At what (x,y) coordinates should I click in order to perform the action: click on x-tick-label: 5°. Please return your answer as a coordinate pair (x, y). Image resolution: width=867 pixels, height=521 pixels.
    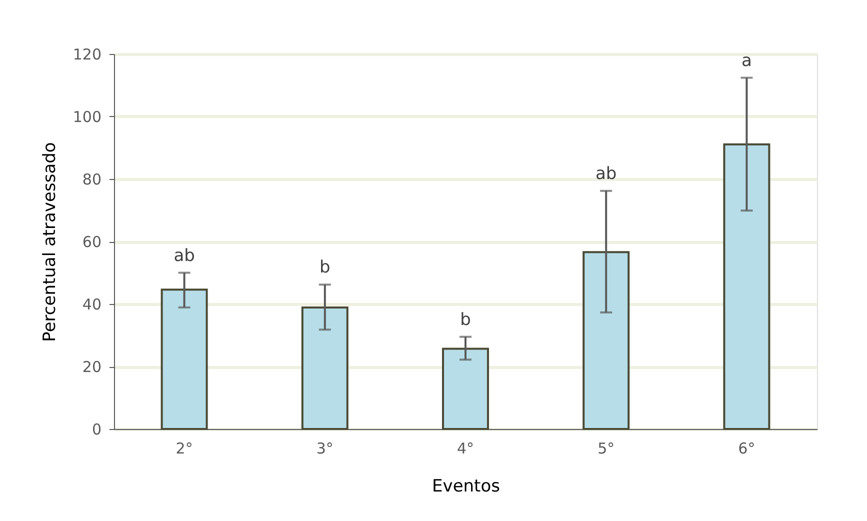
    Looking at the image, I should click on (606, 449).